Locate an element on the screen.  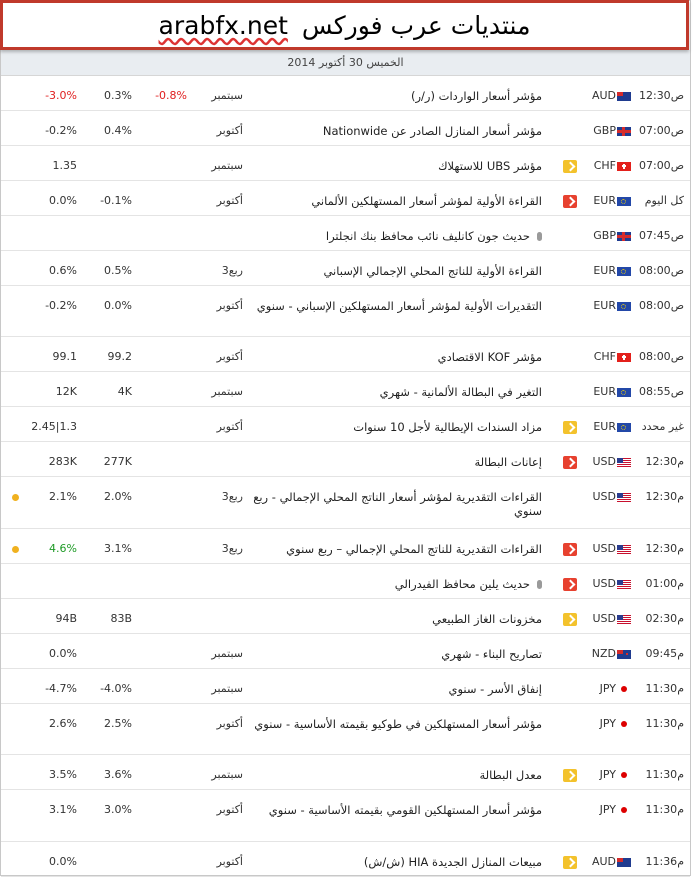
actual-value: 94B is located at coordinates (66, 618).